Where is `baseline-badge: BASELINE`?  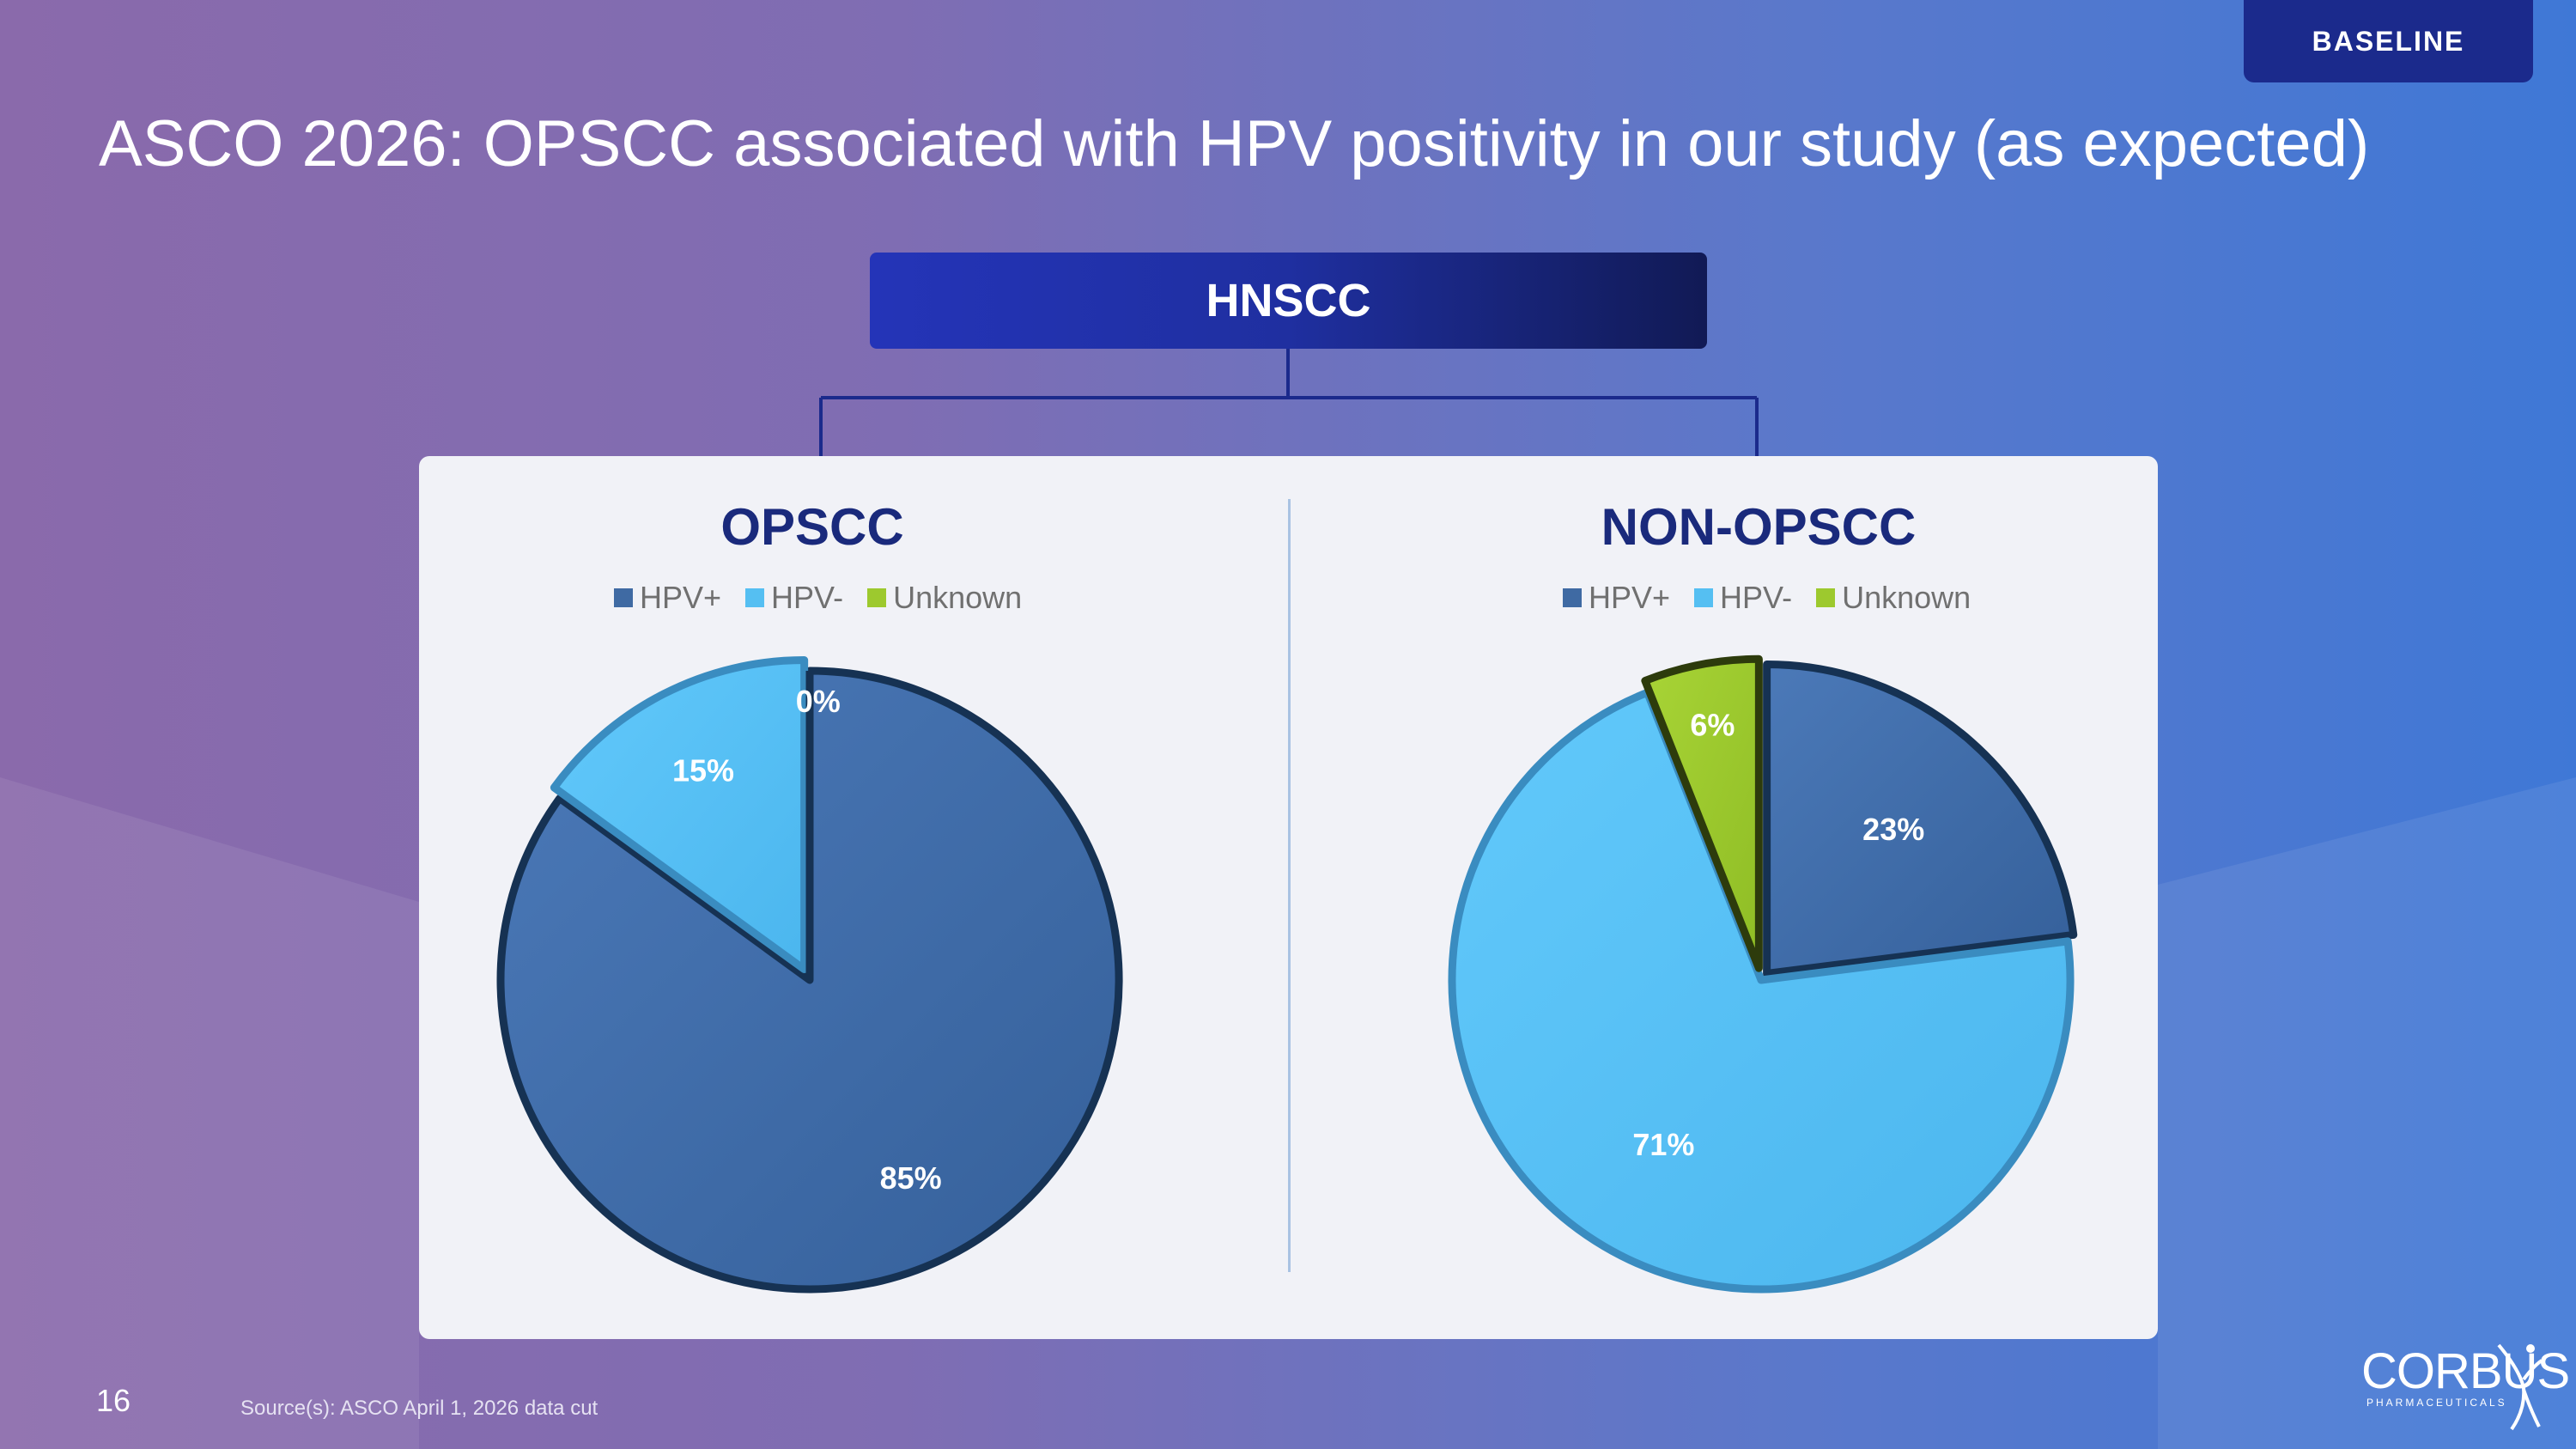 baseline-badge: BASELINE is located at coordinates (2389, 41).